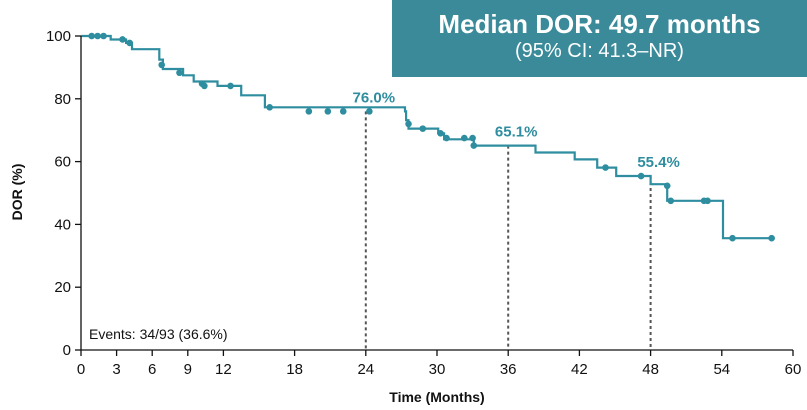  Describe the element at coordinates (721, 369) in the screenshot. I see `x-tick-label: 54` at that location.